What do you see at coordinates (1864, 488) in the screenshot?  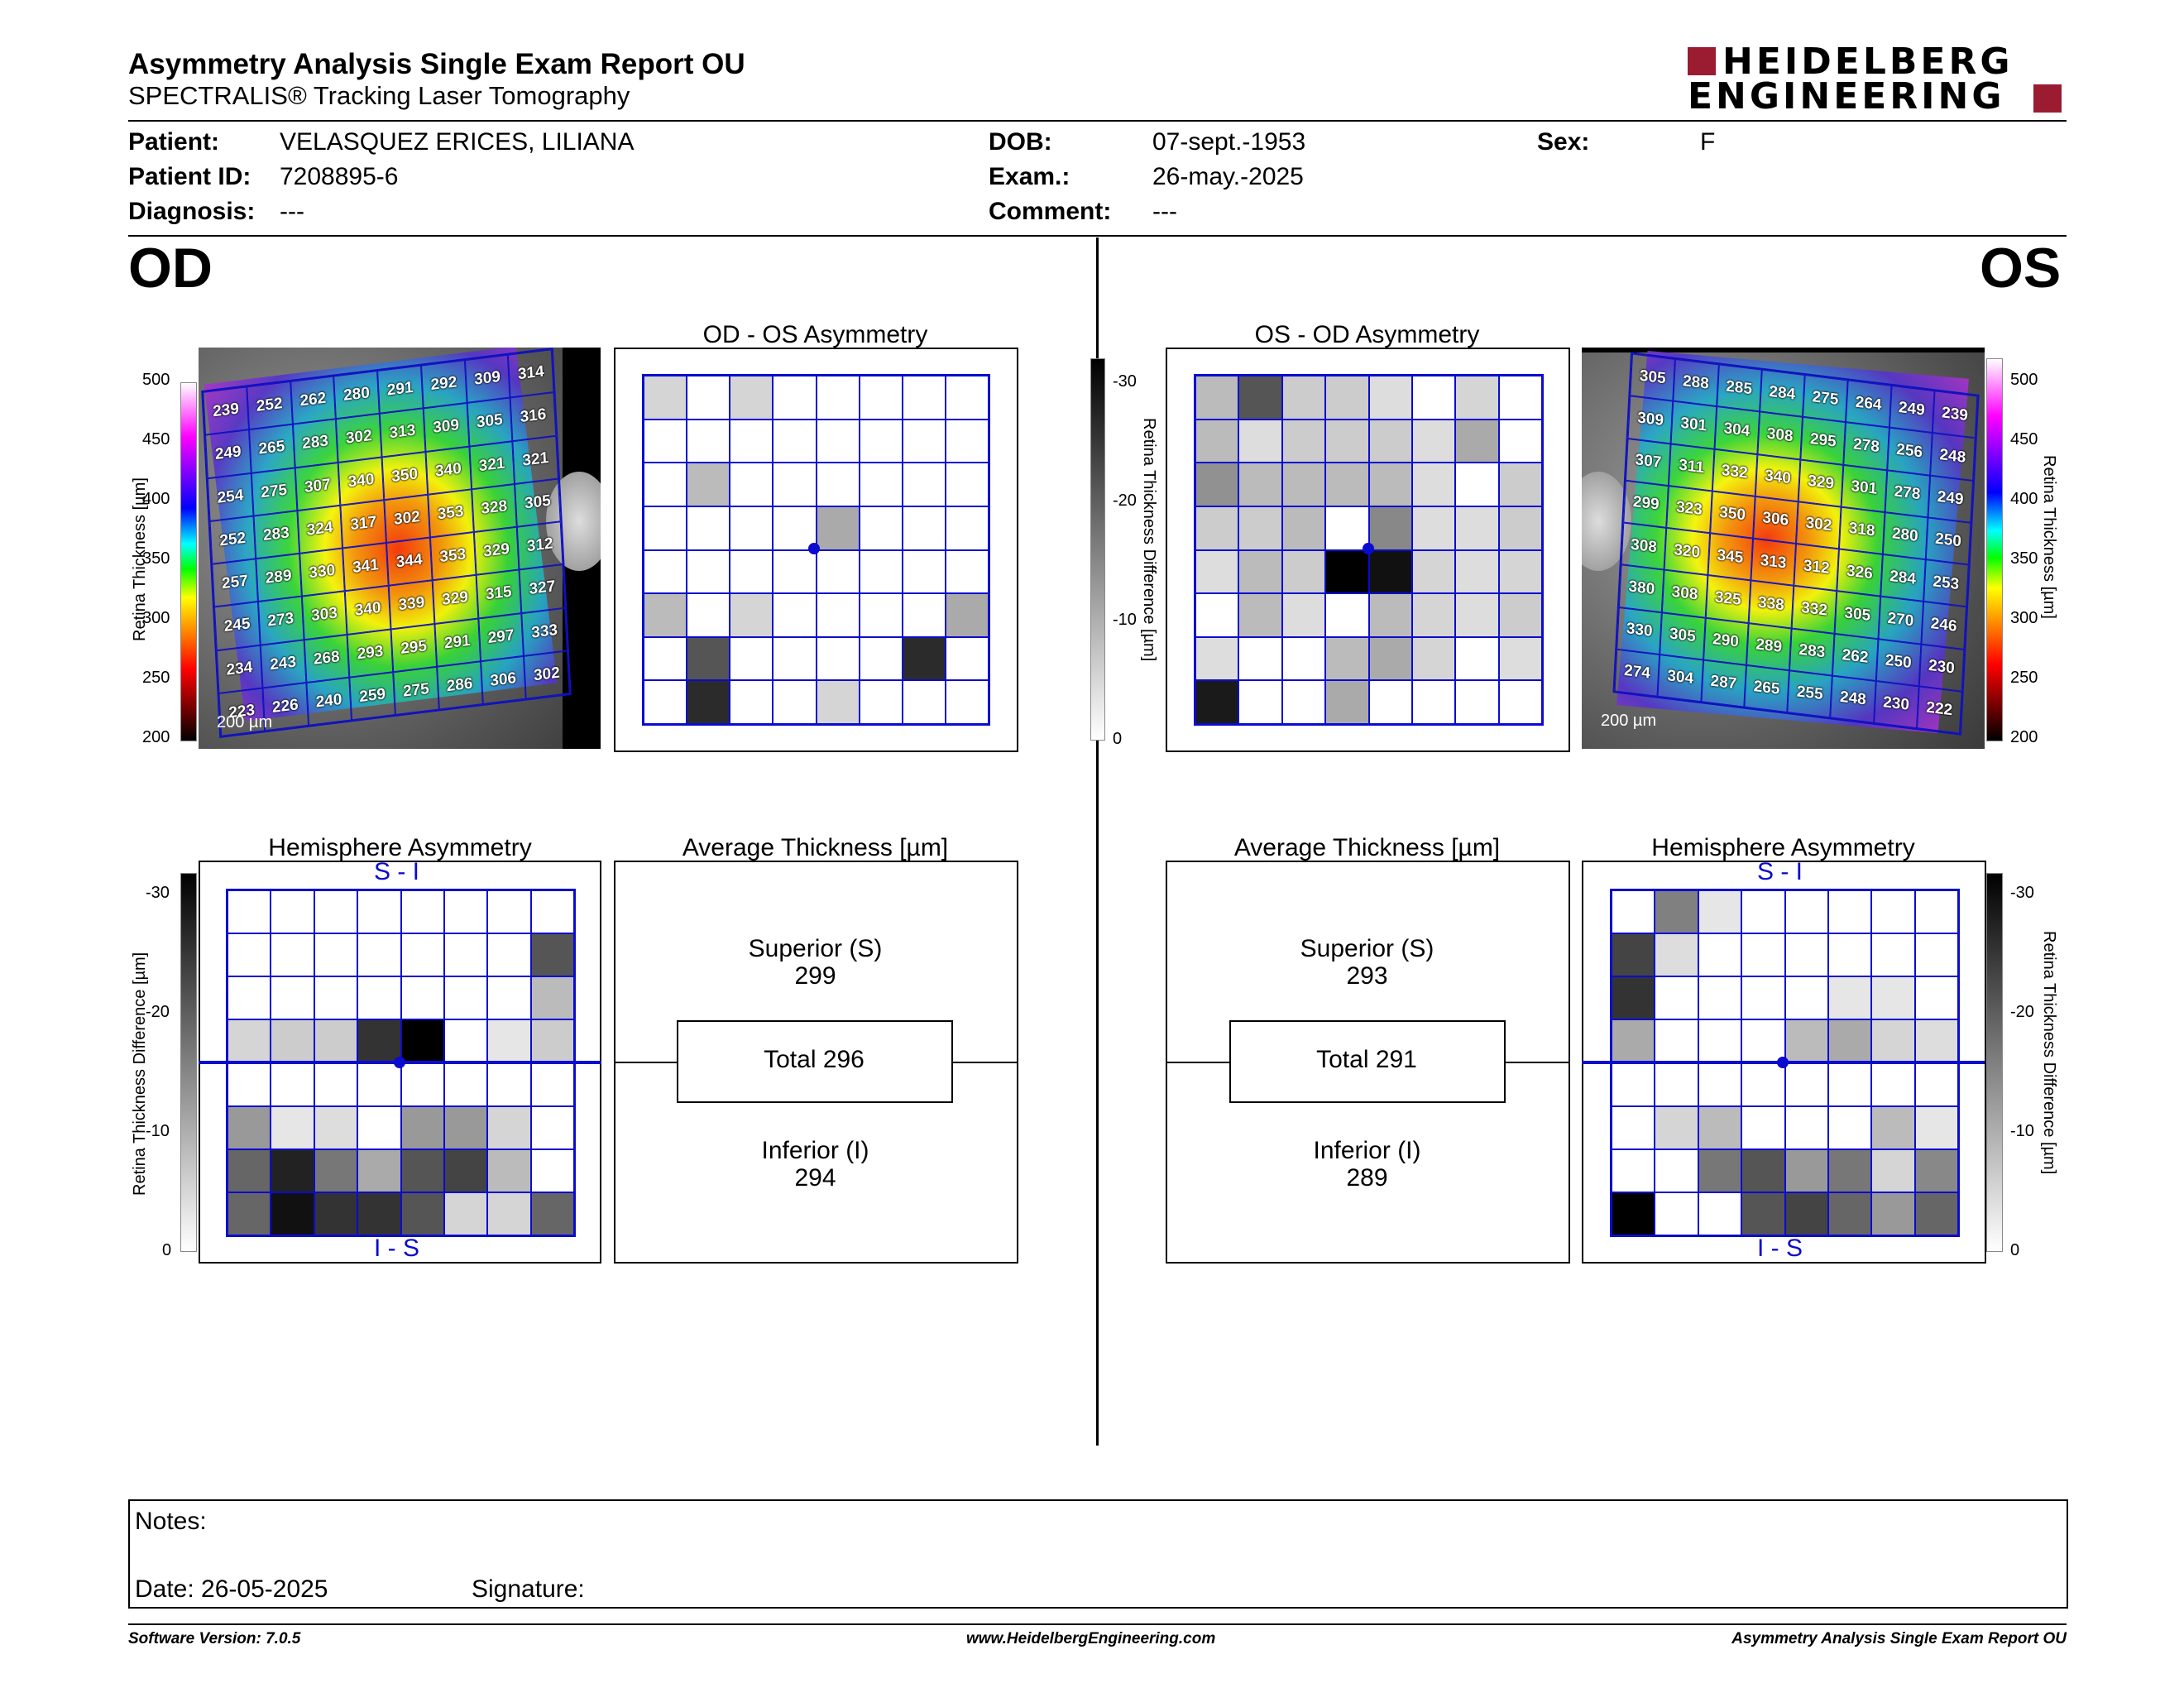 I see `os-thickness-cell: 301` at bounding box center [1864, 488].